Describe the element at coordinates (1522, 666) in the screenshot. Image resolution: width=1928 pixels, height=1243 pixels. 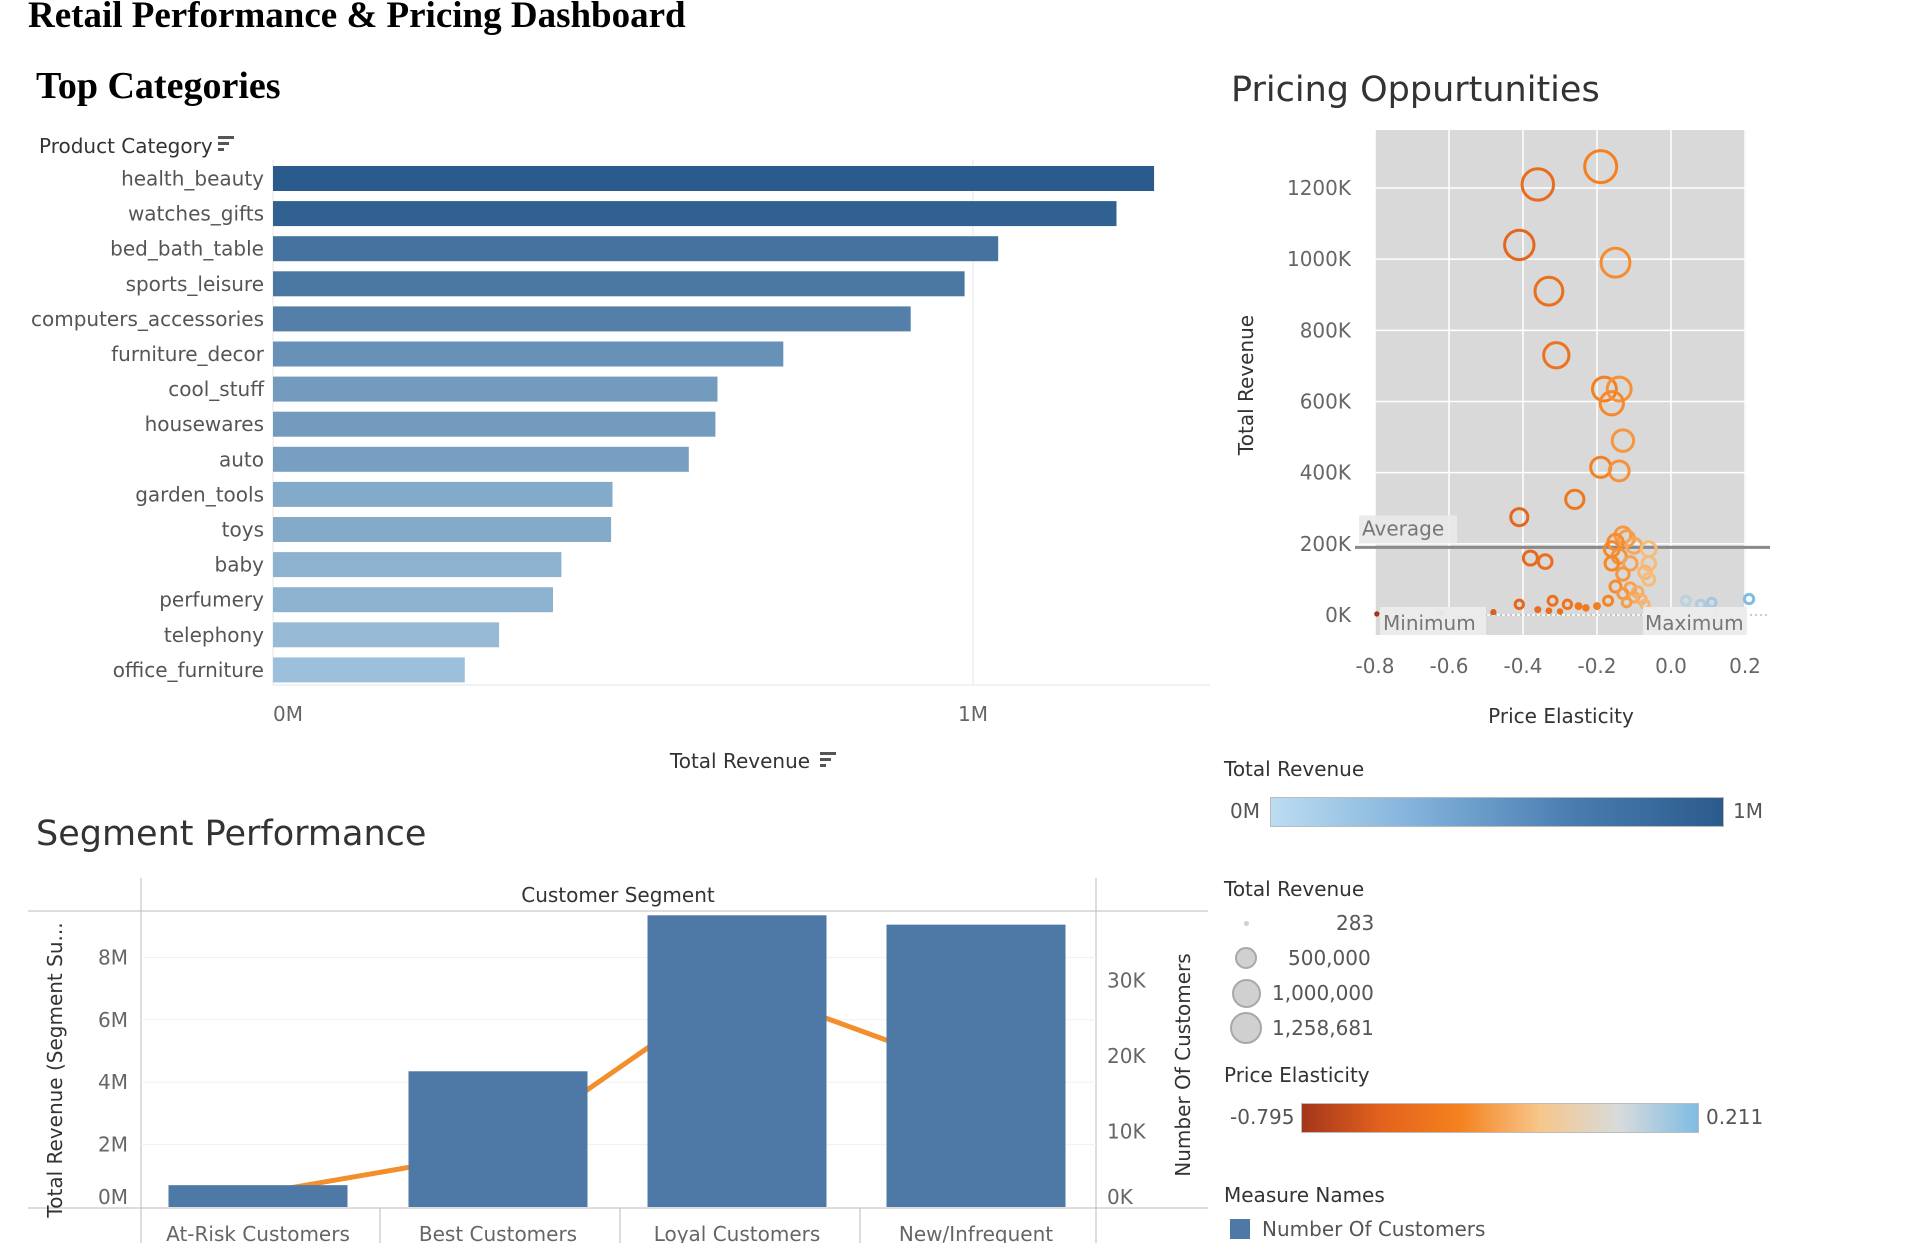
I see `x-tick-label: -0.4` at that location.